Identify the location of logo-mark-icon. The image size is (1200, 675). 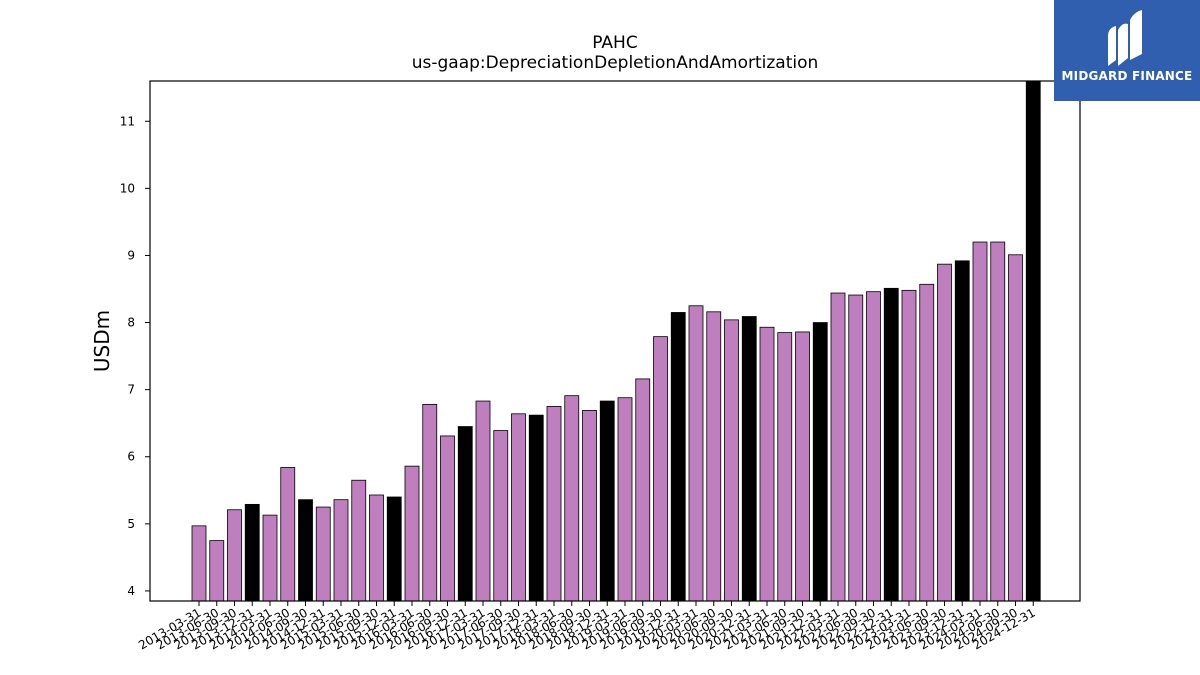
(1125, 38).